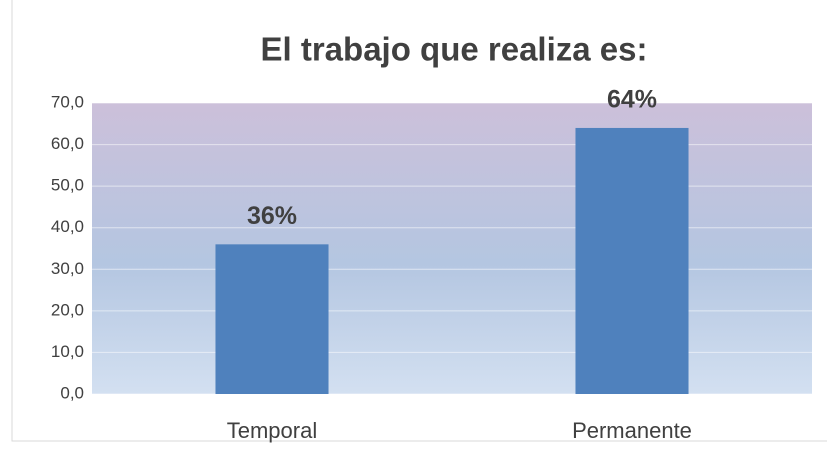  I want to click on y-tick-label: 20,0, so click(67, 309).